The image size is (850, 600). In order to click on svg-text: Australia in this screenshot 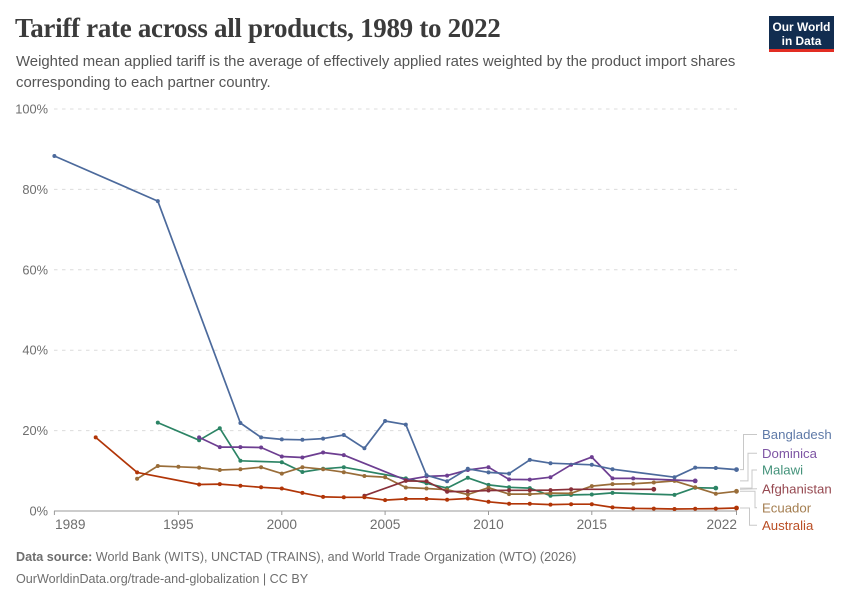, I will do `click(788, 525)`.